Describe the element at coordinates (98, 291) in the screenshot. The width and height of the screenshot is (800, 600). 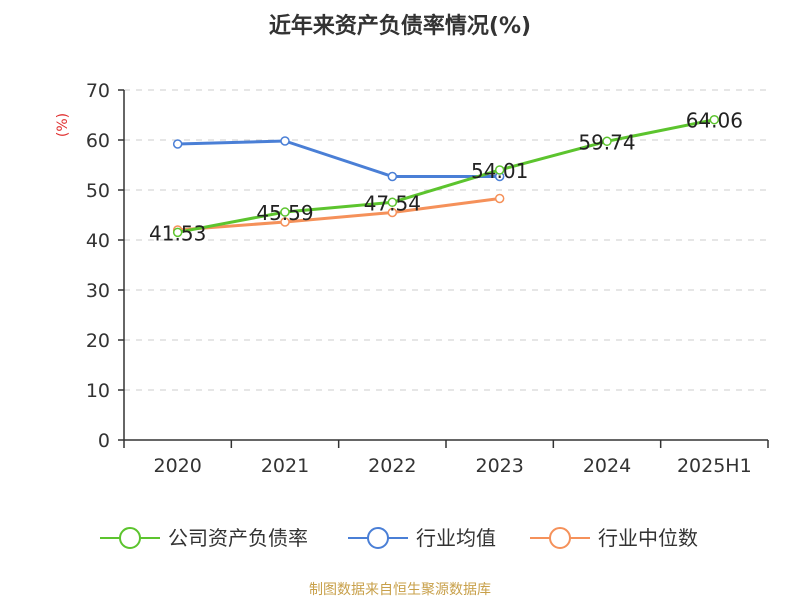
I see `y-tick-label-30: 30` at that location.